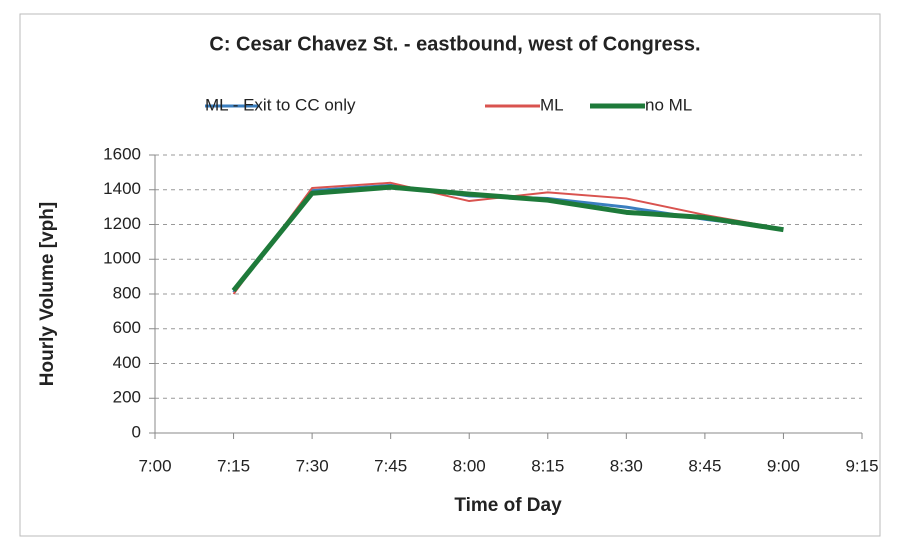 The width and height of the screenshot is (899, 548). Describe the element at coordinates (861, 465) in the screenshot. I see `x-tick-label: 9:15` at that location.